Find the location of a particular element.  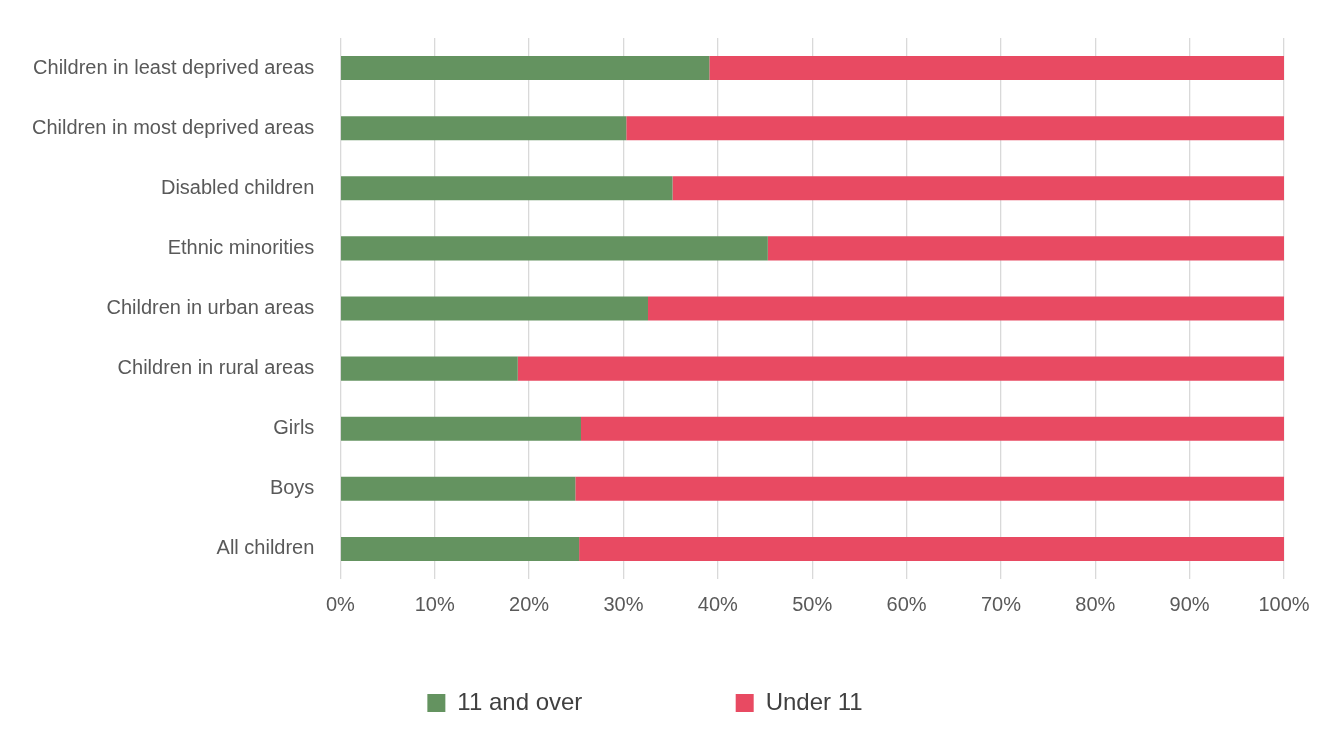

x-tick-label: 100% is located at coordinates (1284, 603).